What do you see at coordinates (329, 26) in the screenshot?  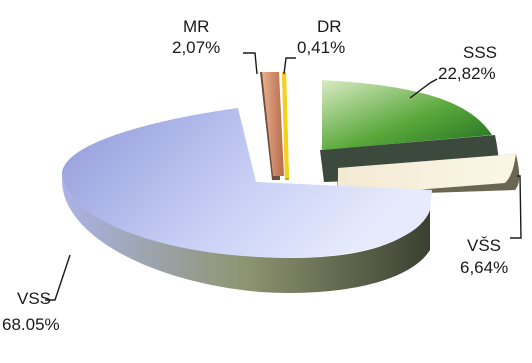 I see `label-dr-name: DR` at bounding box center [329, 26].